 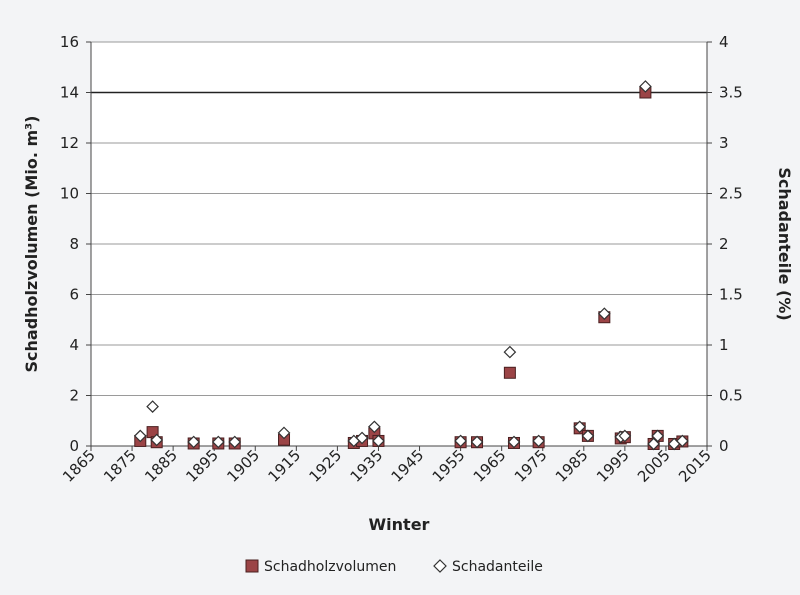 What do you see at coordinates (31, 244) in the screenshot?
I see `y-axis-title-left: Schadholzvolumen (Mio. m³)` at bounding box center [31, 244].